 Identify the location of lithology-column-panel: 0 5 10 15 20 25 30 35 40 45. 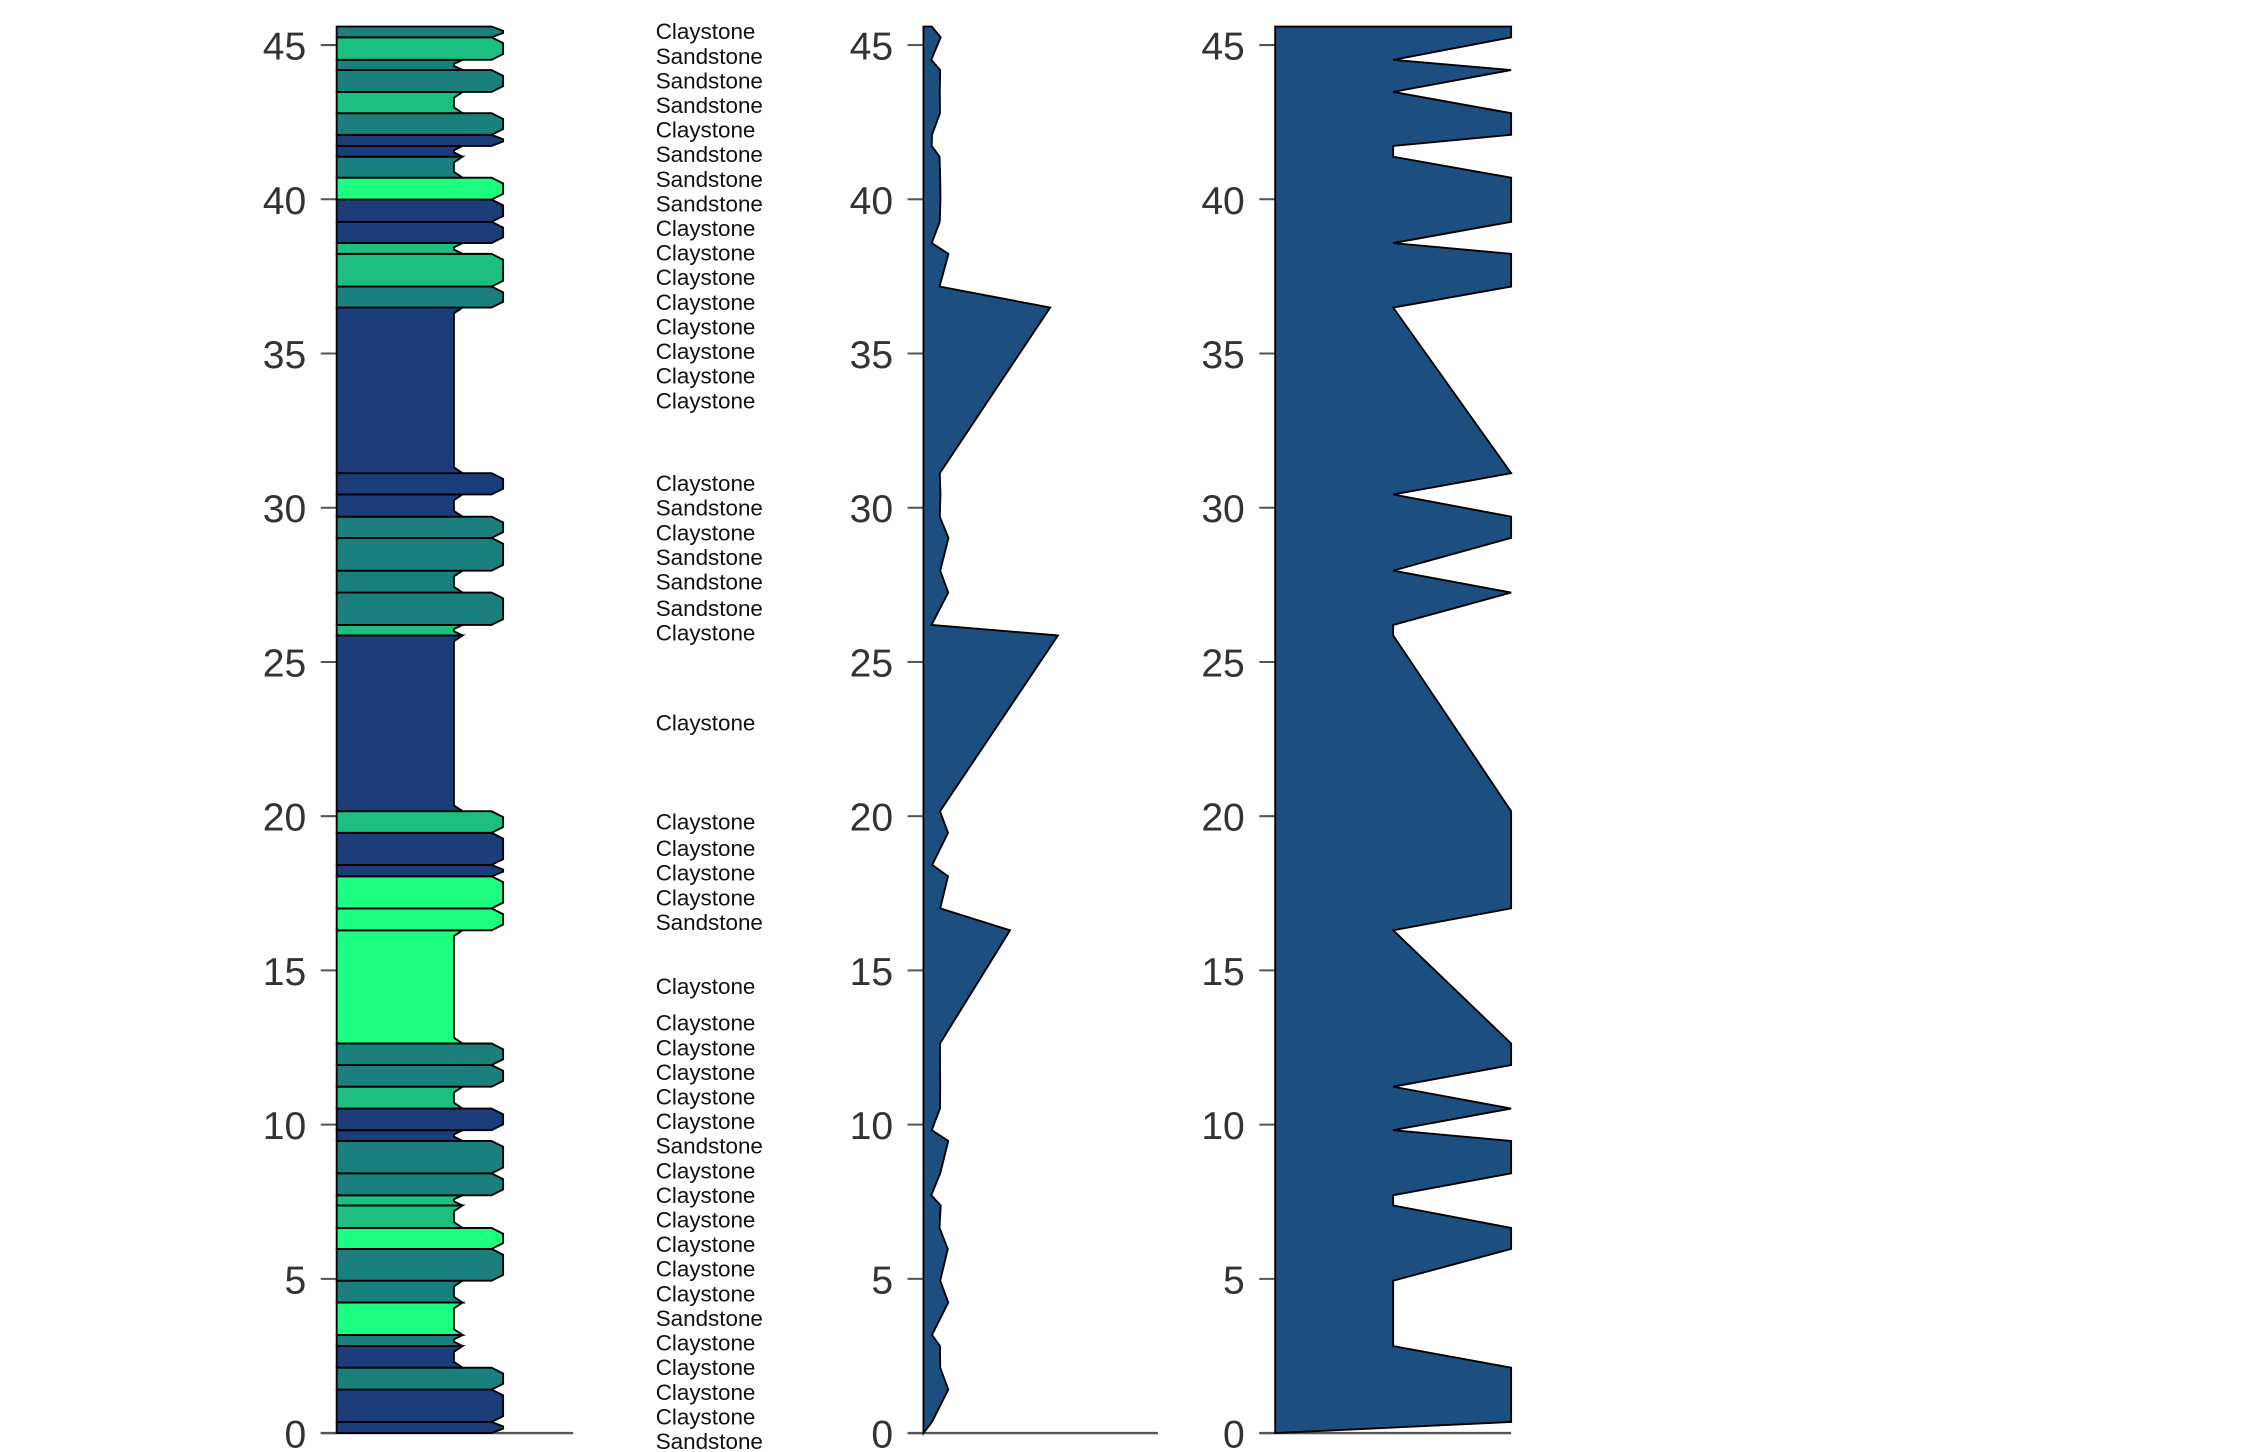
(418, 738).